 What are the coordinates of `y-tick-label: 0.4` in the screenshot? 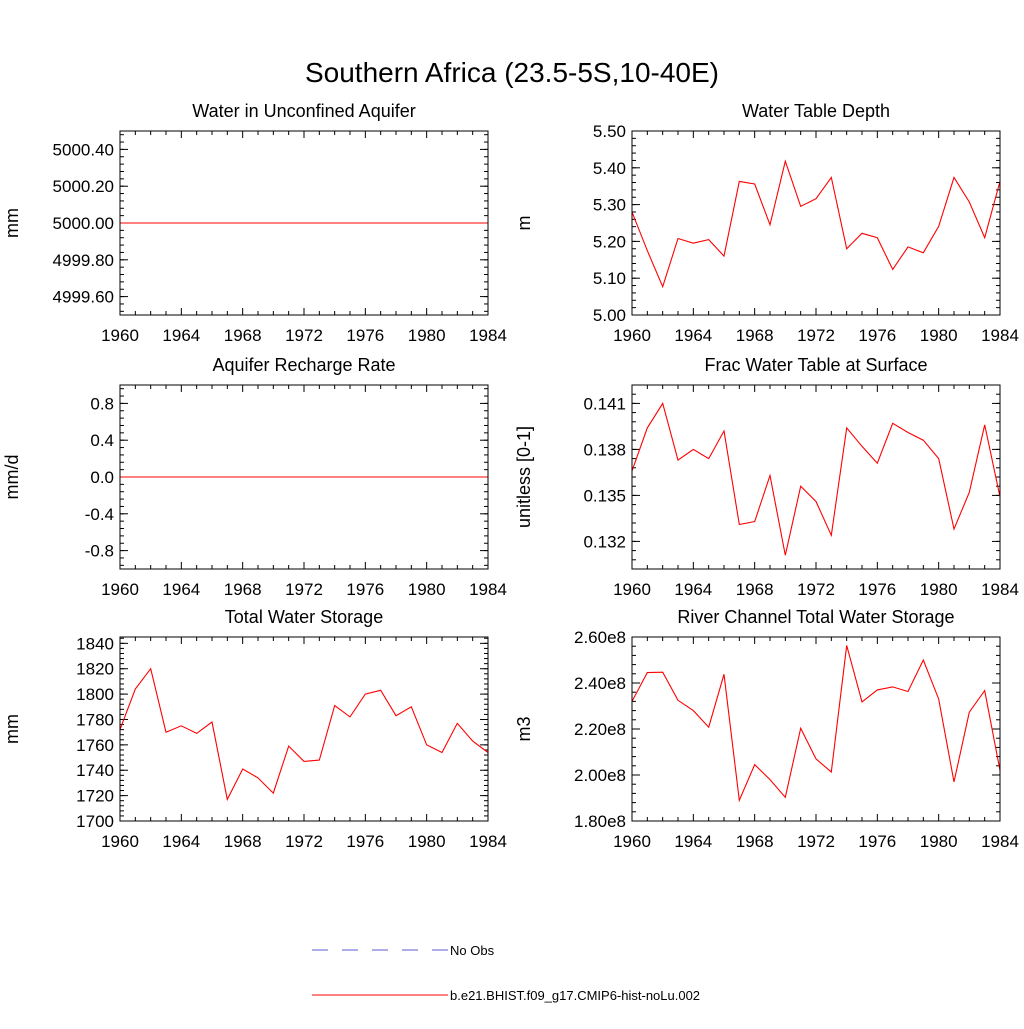 It's located at (102, 440).